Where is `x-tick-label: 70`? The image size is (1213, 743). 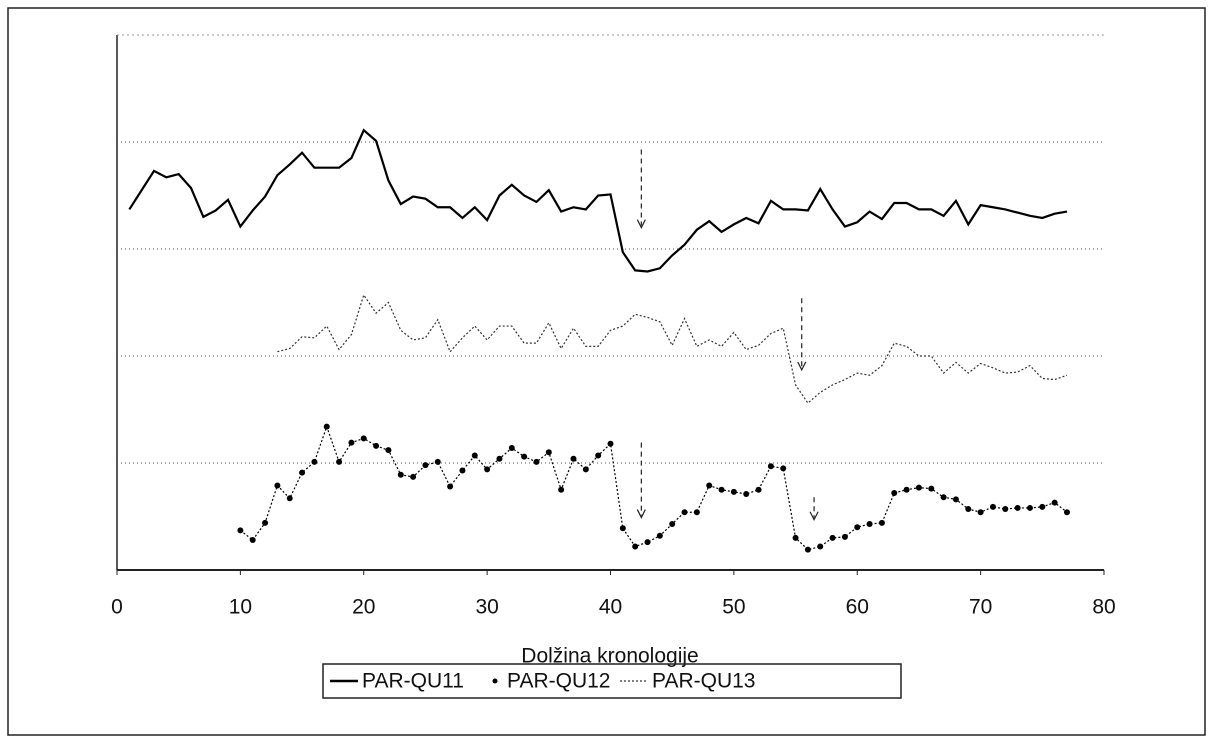
x-tick-label: 70 is located at coordinates (980, 607).